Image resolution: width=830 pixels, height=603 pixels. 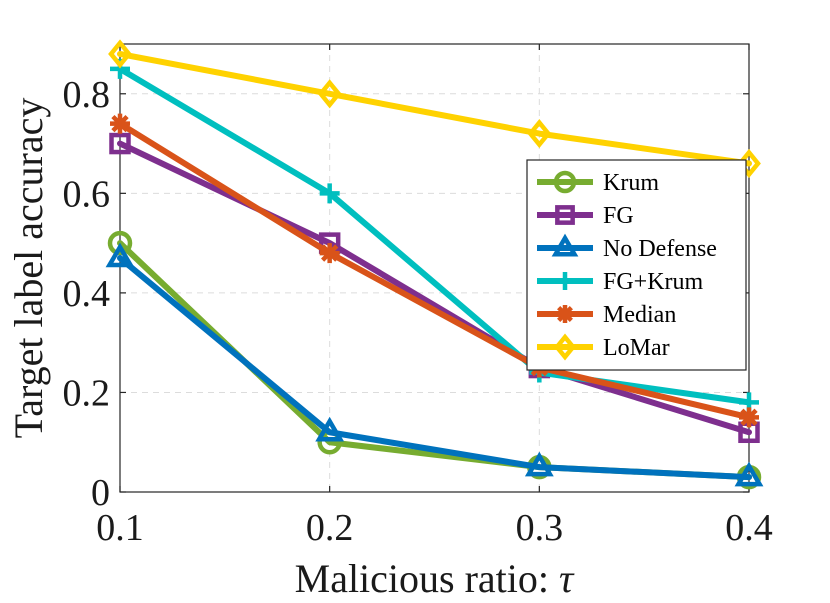 What do you see at coordinates (660, 249) in the screenshot?
I see `legend-label: No Defense` at bounding box center [660, 249].